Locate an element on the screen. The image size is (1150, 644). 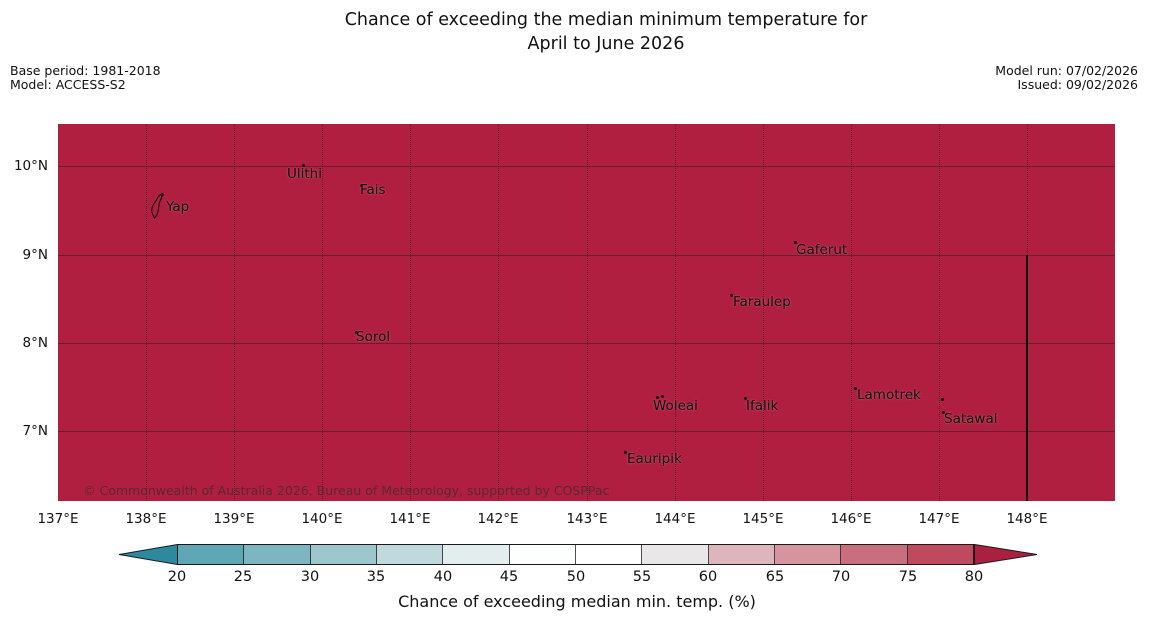
x-tick-143e: 143°E is located at coordinates (587, 519).